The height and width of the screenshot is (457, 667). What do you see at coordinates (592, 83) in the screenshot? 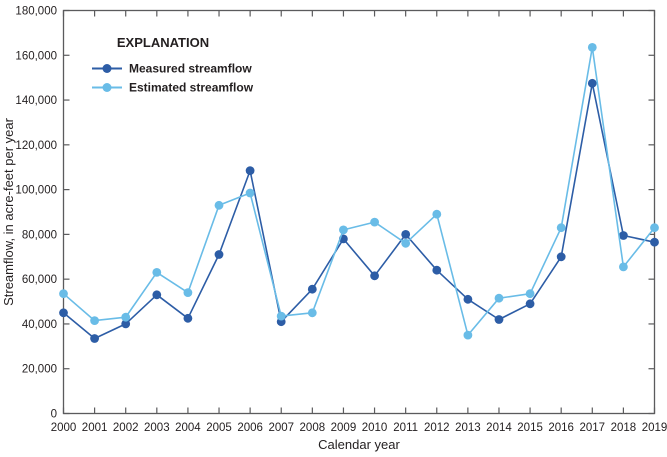
I see `point-measured-2017` at bounding box center [592, 83].